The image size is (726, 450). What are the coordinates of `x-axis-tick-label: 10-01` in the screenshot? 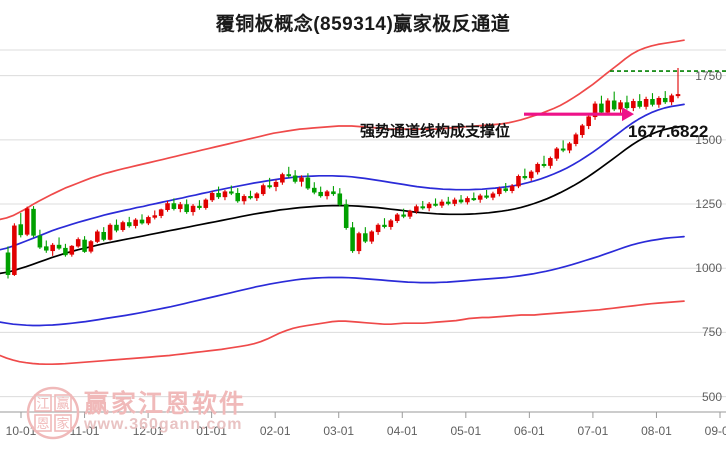 It's located at (21, 431).